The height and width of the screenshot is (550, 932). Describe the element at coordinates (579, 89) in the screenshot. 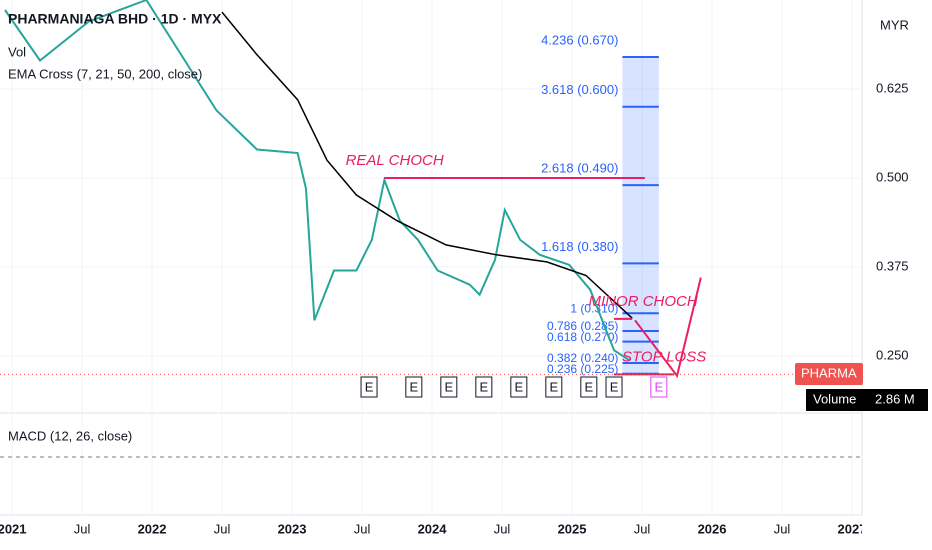

I see `fib-label: 3.618 (0.600)` at that location.